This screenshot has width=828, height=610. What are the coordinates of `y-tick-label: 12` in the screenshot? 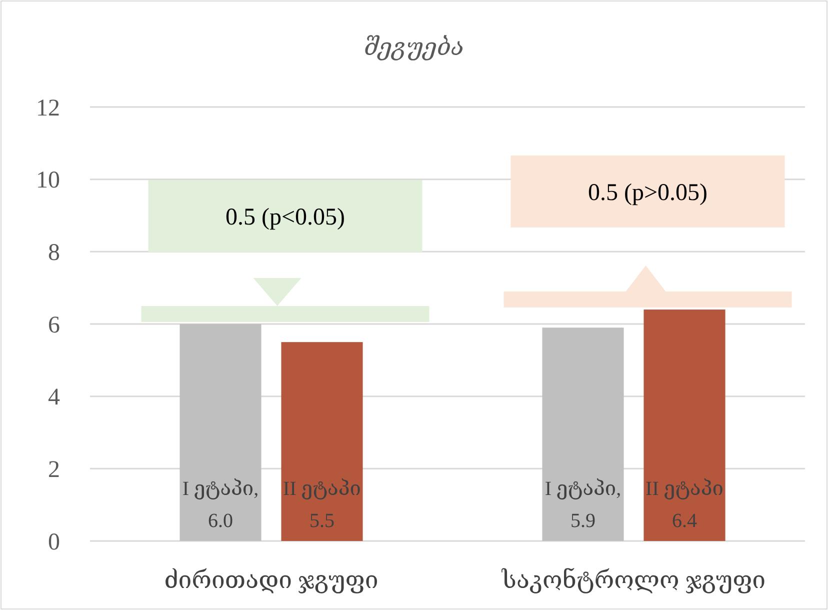 It's located at (48, 108).